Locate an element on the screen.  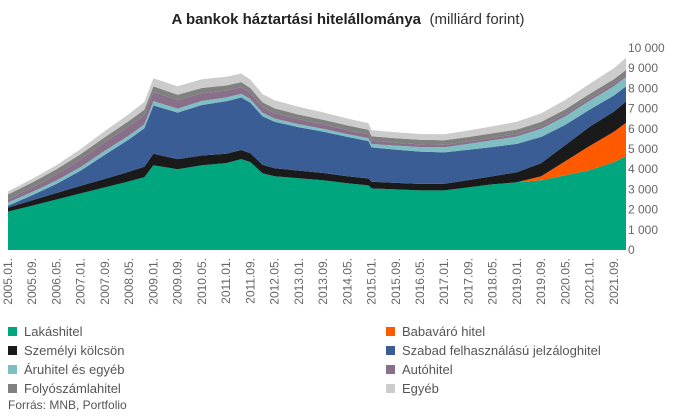
legend-item: Szabad felhasználású jelzáloghitel is located at coordinates (493, 350).